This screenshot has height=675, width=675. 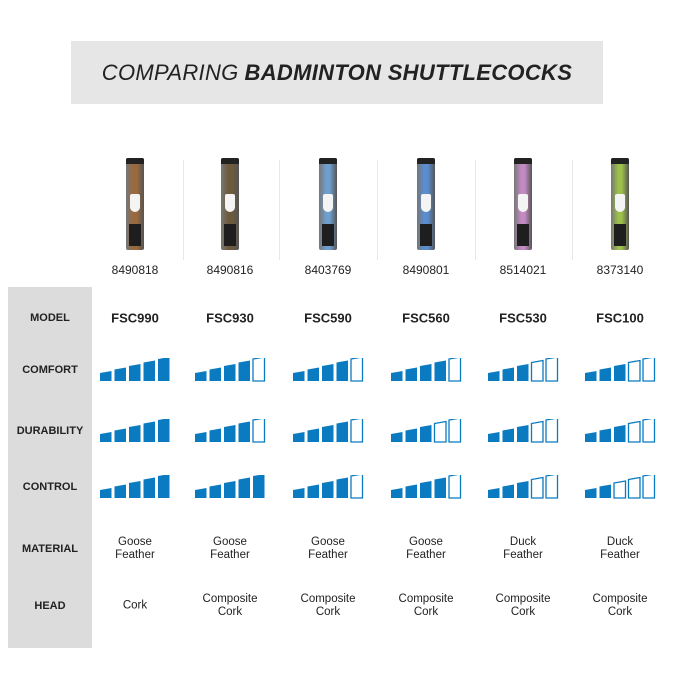 What do you see at coordinates (328, 318) in the screenshot?
I see `product-model: FSC590` at bounding box center [328, 318].